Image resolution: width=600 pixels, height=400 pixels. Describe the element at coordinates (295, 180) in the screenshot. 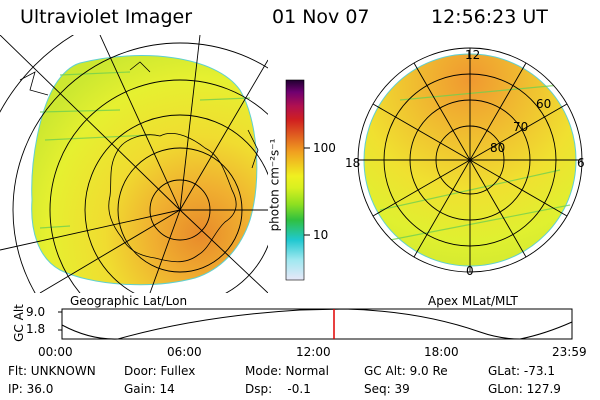

I see `colorbar` at that location.